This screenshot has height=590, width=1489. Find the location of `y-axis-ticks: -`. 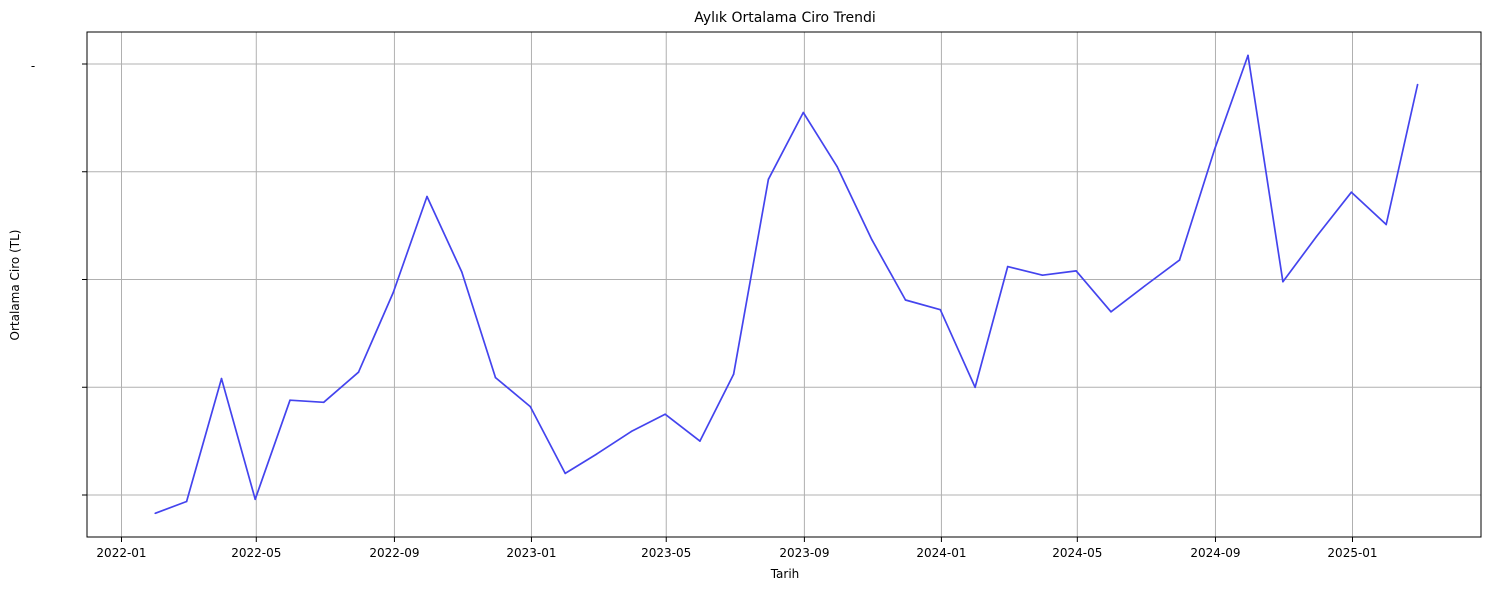

y-axis-ticks: - is located at coordinates (59, 277).